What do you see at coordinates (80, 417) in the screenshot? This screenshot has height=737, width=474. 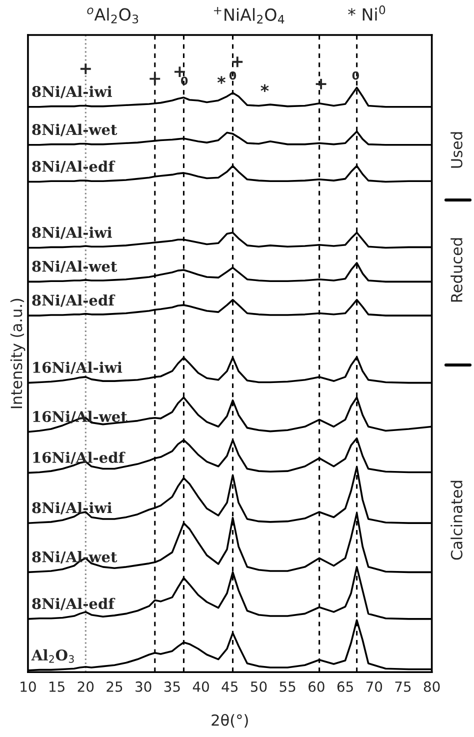 I see `series-label: 16Ni/Al-wet` at bounding box center [80, 417].